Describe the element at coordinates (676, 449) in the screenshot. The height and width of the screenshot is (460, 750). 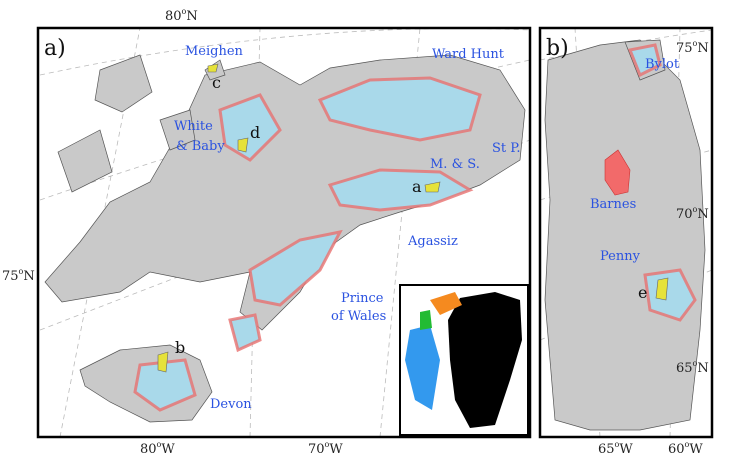
I see `label-part: 60` at that location.